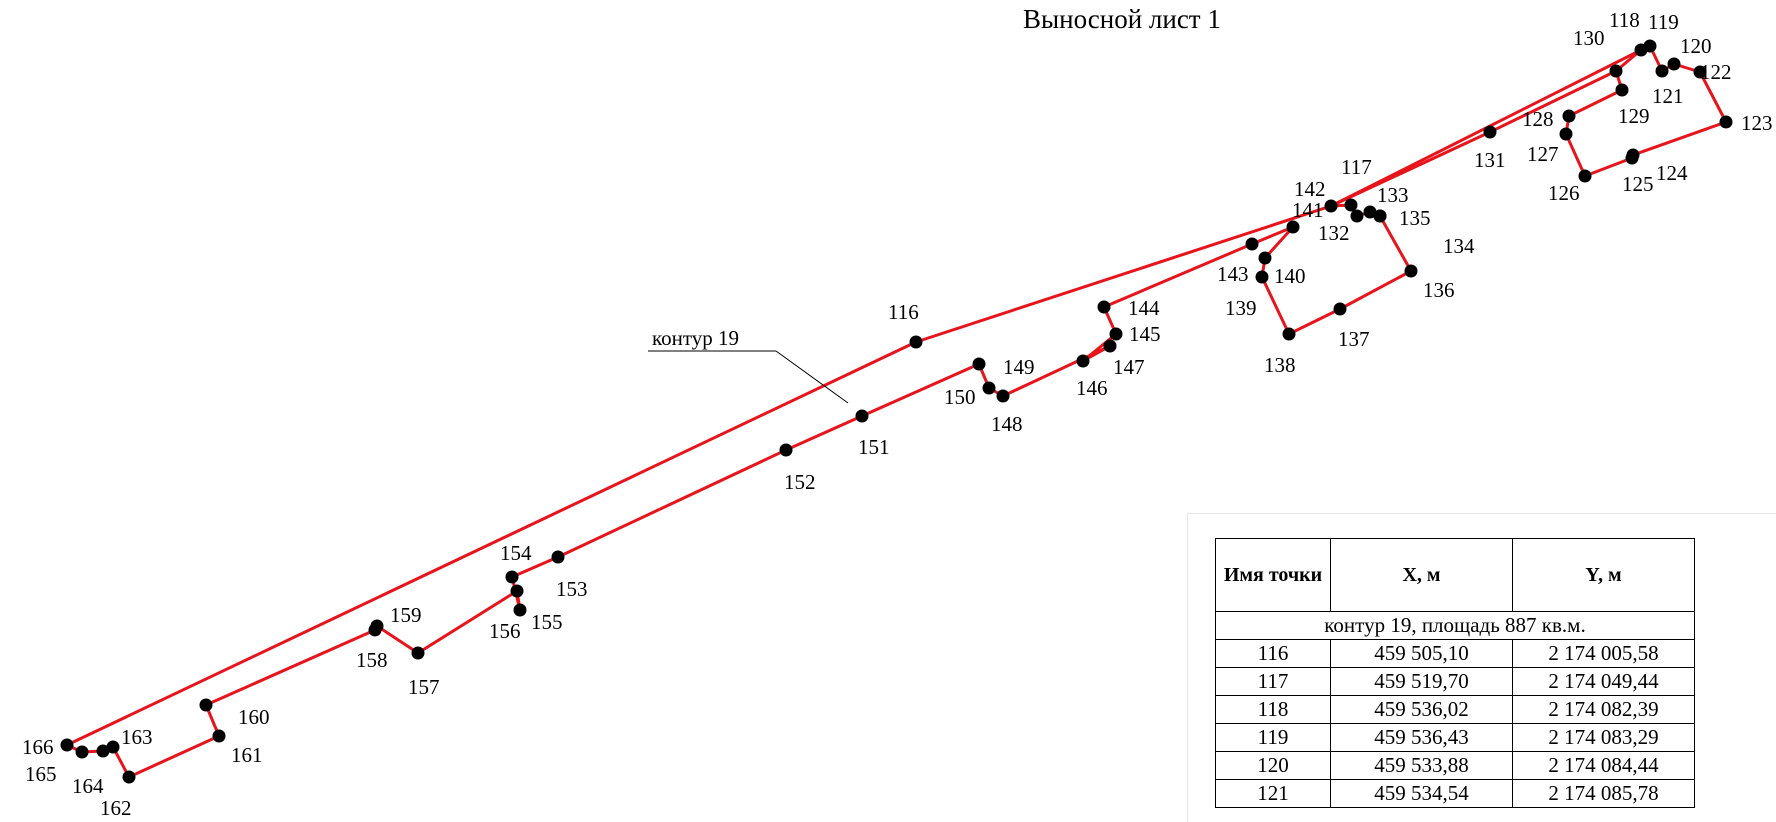 This screenshot has height=822, width=1776. What do you see at coordinates (1603, 709) in the screenshot?
I see `y-cell: 2 174 082,39` at bounding box center [1603, 709].